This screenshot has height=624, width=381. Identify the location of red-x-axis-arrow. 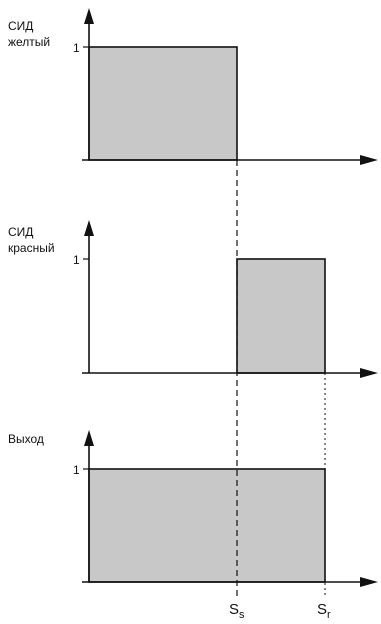
(369, 373).